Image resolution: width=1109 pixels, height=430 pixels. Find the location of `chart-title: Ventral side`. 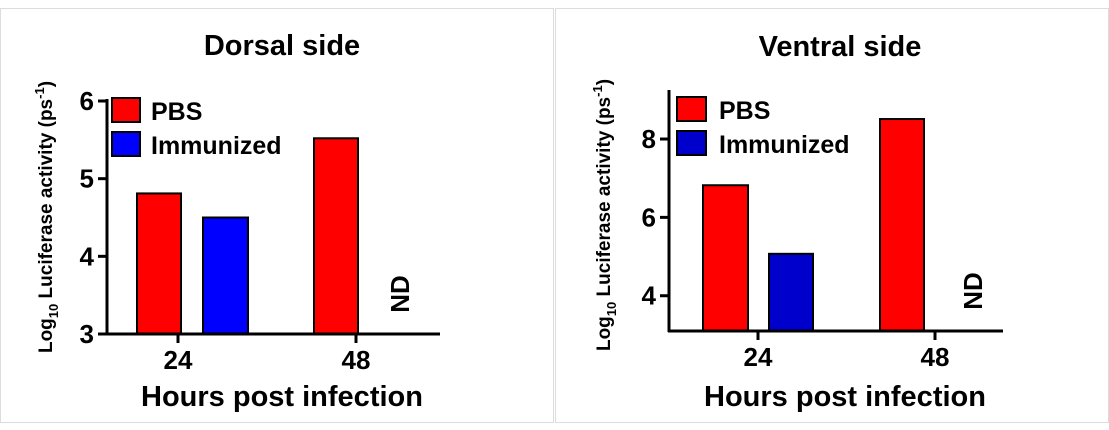

chart-title: Ventral side is located at coordinates (840, 47).